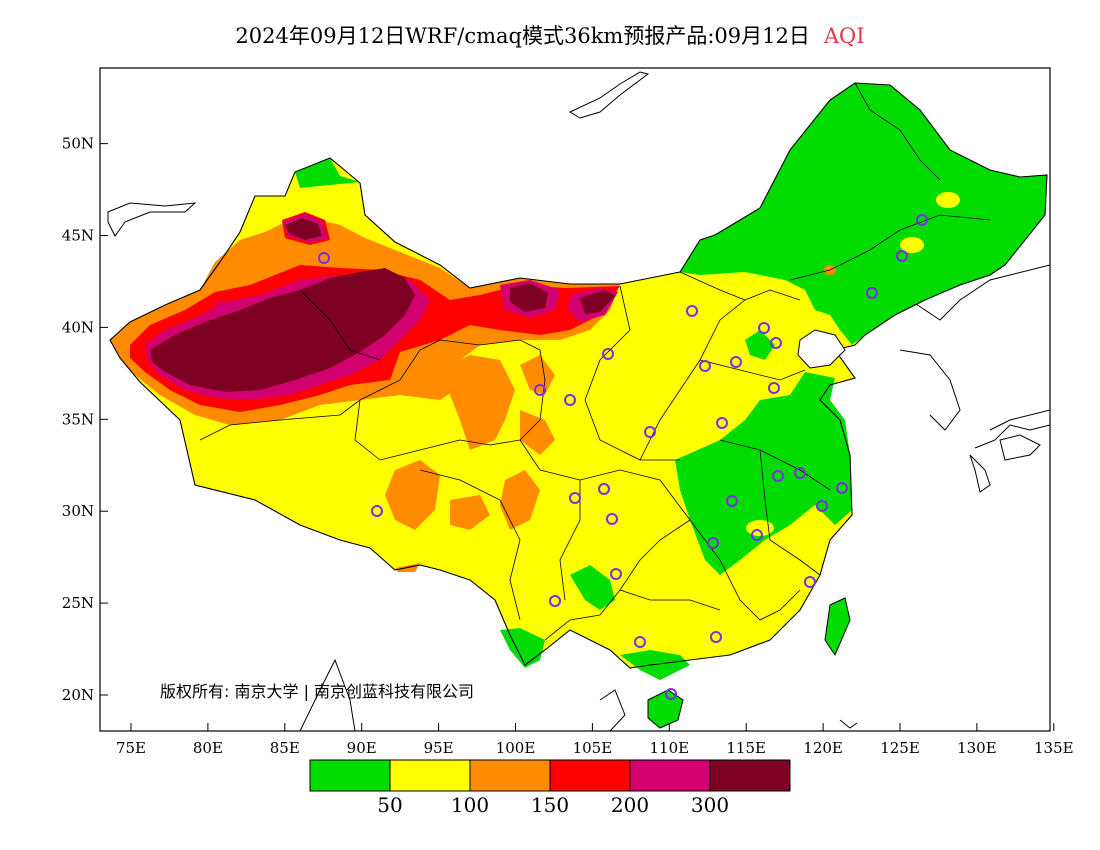 This screenshot has height=850, width=1100. Describe the element at coordinates (746, 748) in the screenshot. I see `lon-tick-label: 115E` at that location.